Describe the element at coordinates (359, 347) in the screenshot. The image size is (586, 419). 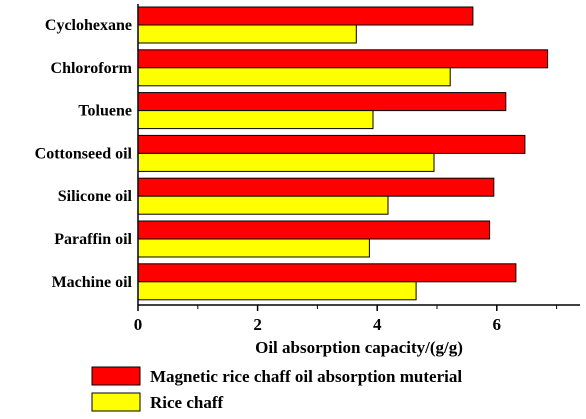
I see `x-axis-title: Oil absorption capacity/(g/g)` at that location.